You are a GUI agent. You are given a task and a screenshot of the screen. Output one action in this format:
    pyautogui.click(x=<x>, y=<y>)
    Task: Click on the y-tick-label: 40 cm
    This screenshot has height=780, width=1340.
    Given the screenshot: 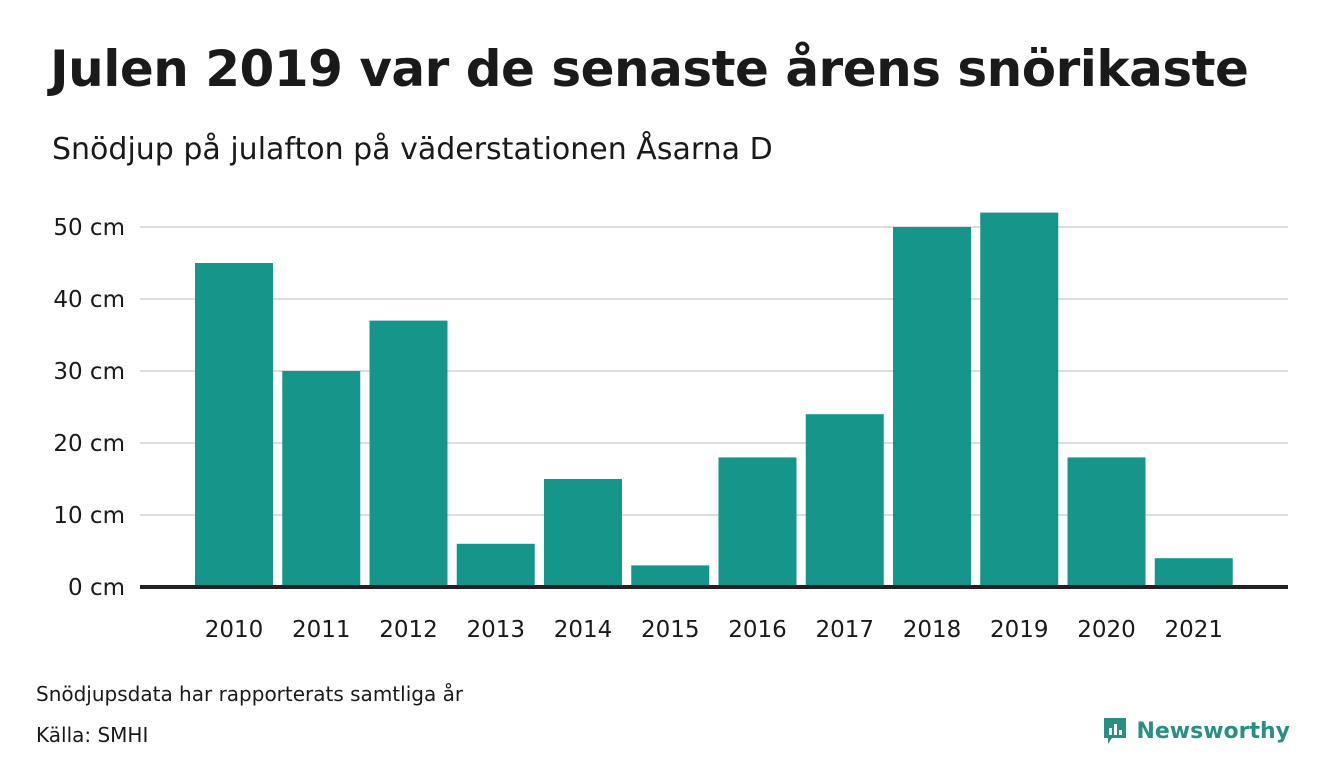 What is the action you would take?
    pyautogui.click(x=89, y=300)
    